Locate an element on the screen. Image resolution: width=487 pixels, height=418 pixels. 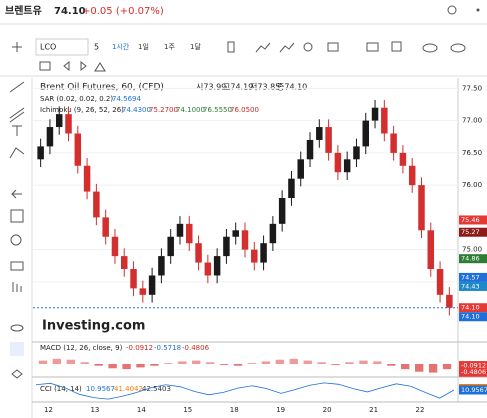
load-icon is located at coordinates (458, 48).